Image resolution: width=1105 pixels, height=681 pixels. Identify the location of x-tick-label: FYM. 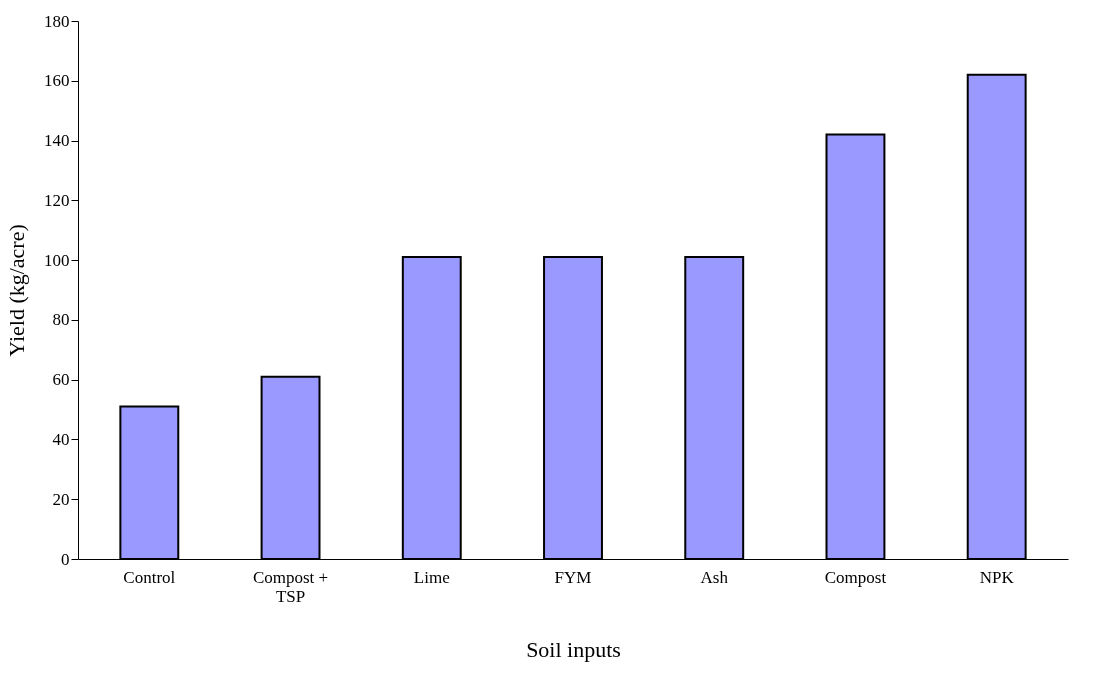
(573, 577).